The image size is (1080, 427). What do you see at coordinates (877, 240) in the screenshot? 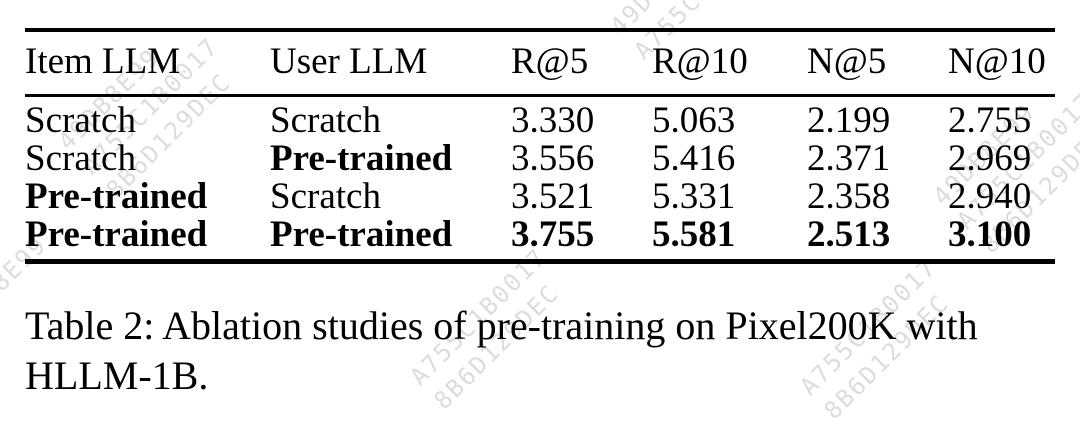
I see `cell-n5: 2.513` at bounding box center [877, 240].